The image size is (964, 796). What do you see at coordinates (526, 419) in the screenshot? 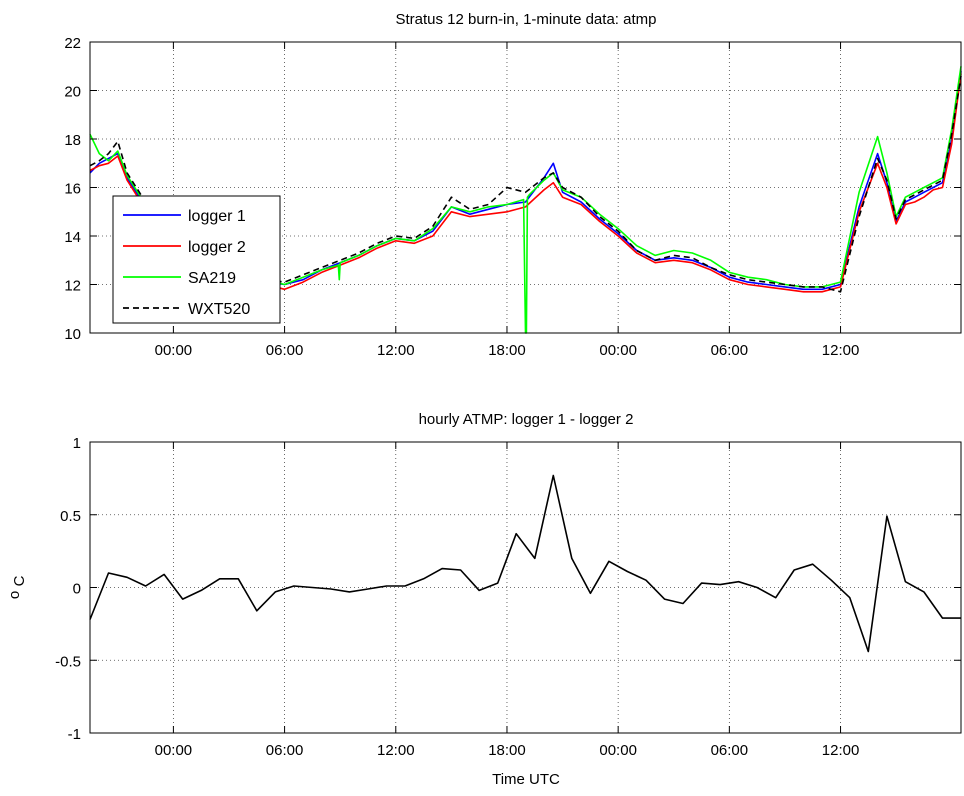
I see `bottom-chart-title: hourly ATMP: logger 1 - logger 2` at bounding box center [526, 419].